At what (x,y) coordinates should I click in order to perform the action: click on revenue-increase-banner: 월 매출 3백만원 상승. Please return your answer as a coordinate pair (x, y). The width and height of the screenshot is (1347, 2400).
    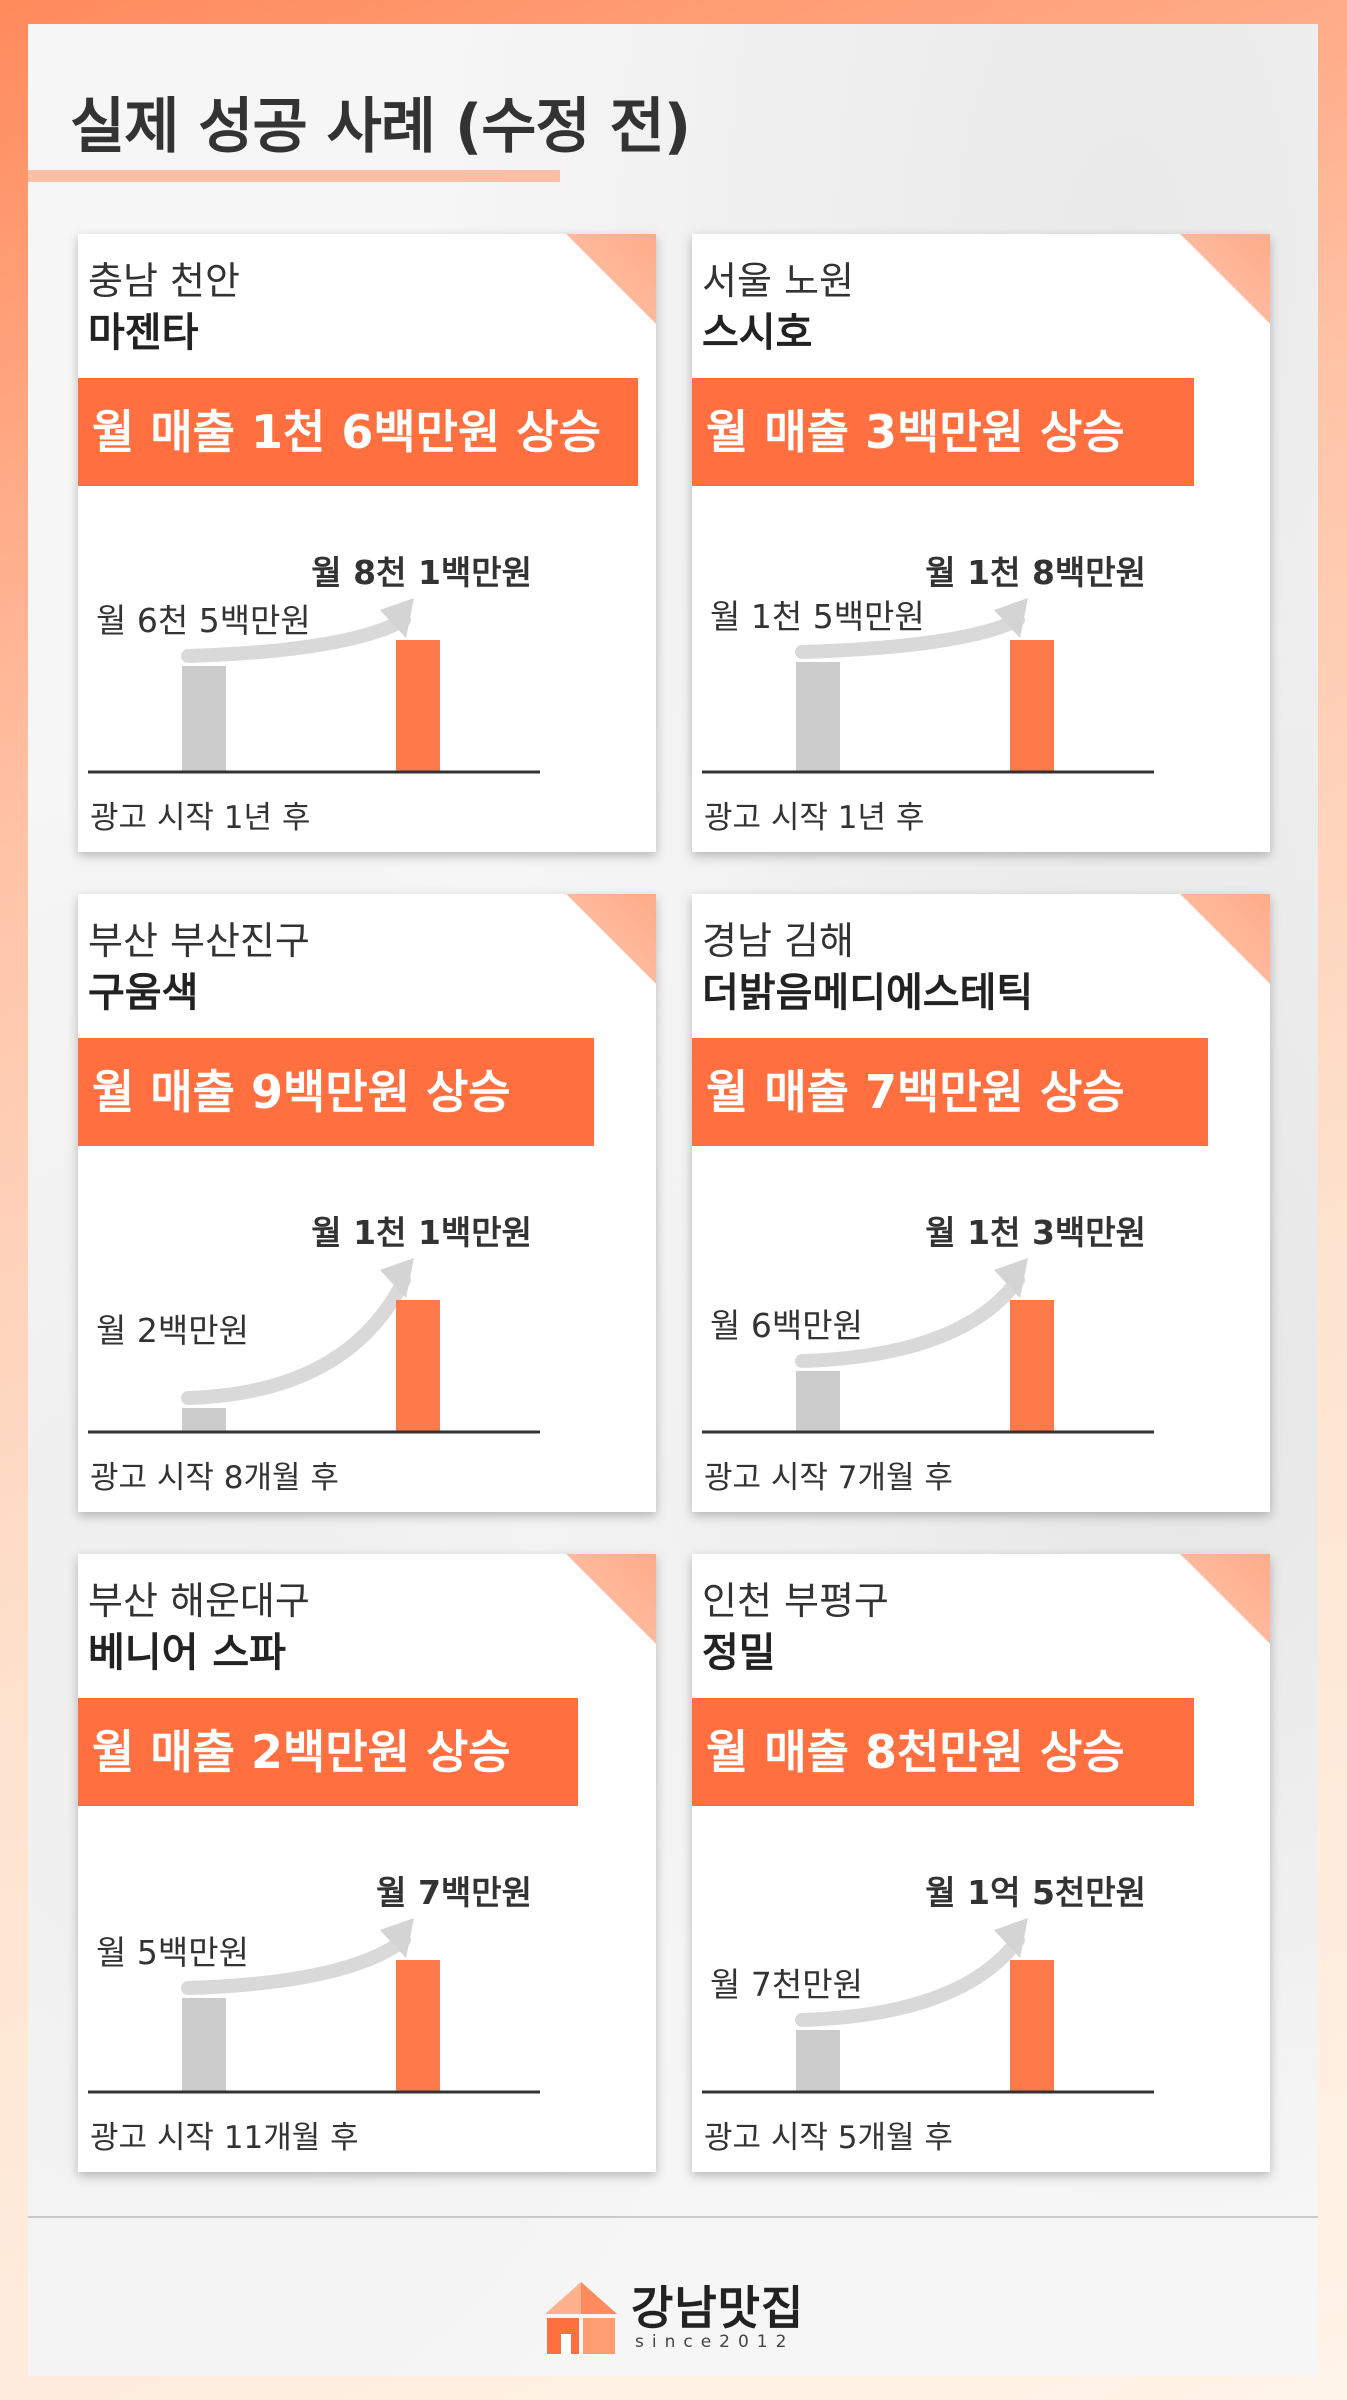
    Looking at the image, I should click on (943, 432).